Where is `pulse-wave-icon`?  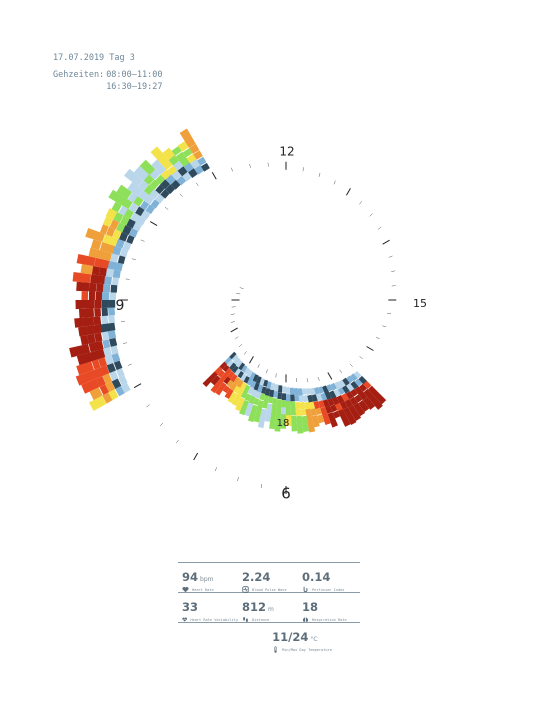 pulse-wave-icon is located at coordinates (245, 589).